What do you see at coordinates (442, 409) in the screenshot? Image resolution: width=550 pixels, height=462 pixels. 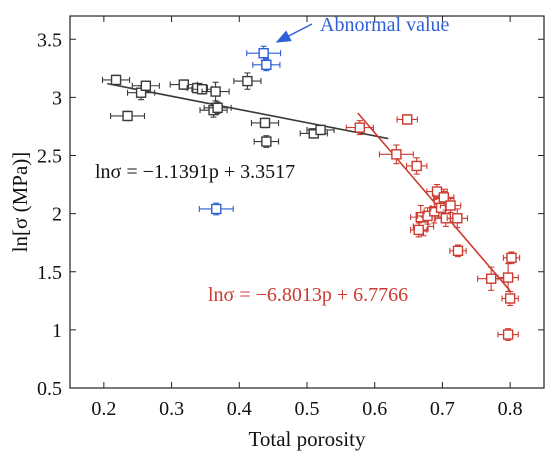 I see `x-tick-label: 0.7` at bounding box center [442, 409].